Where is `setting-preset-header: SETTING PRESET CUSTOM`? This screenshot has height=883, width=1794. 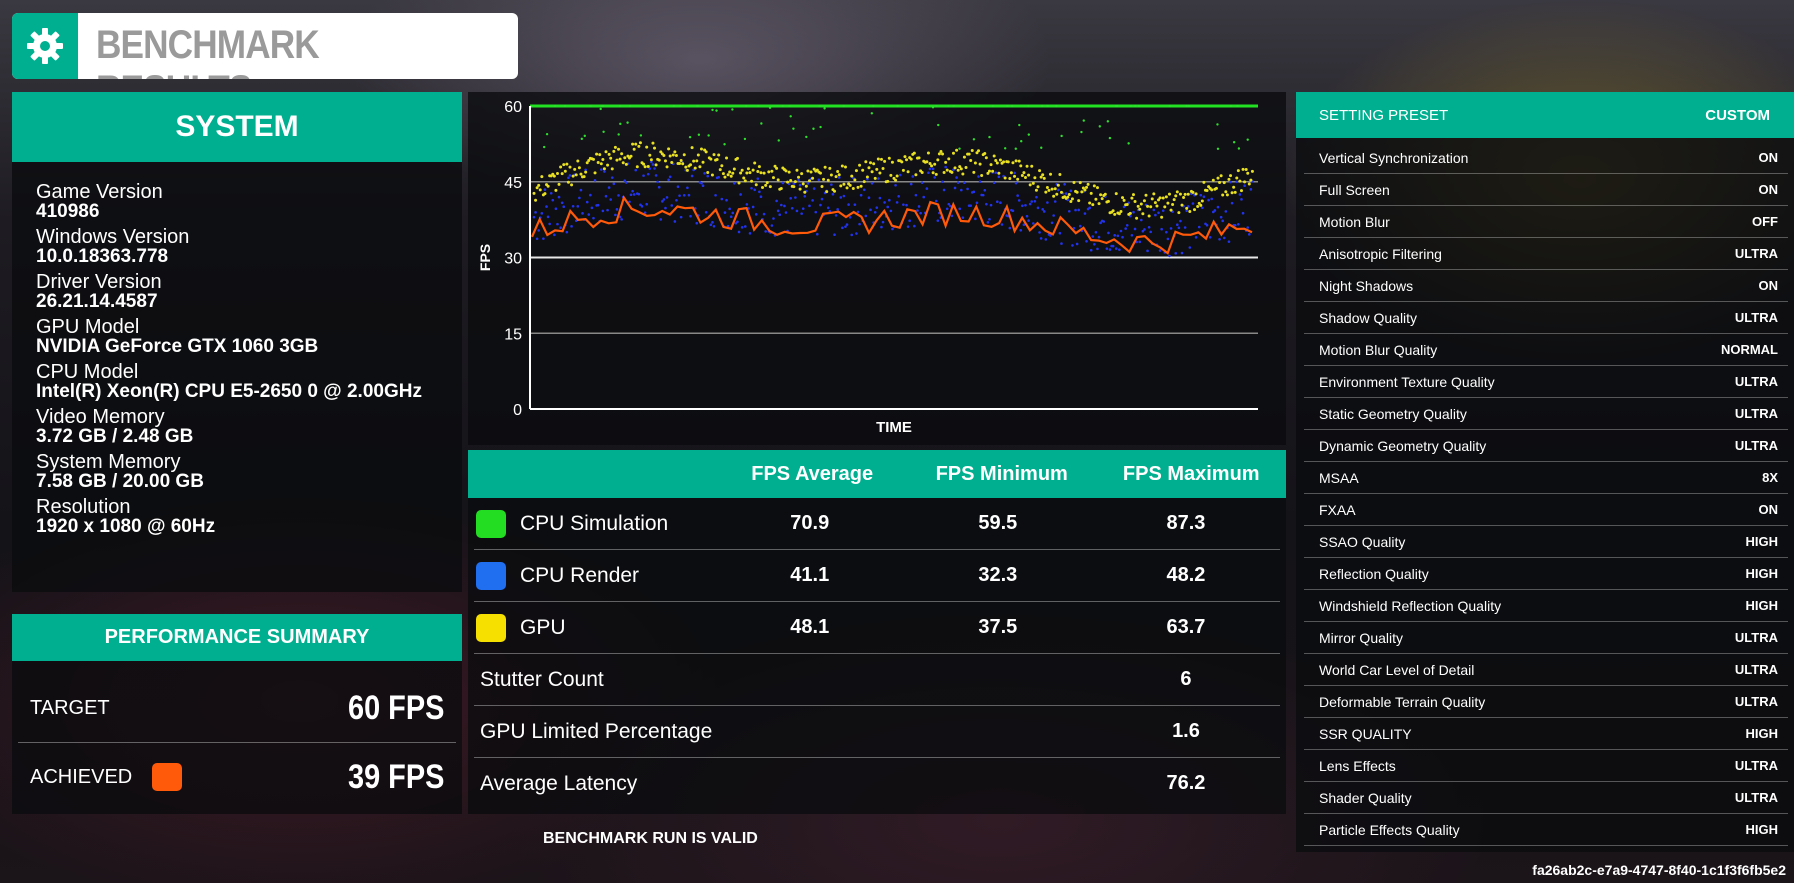
setting-preset-header: SETTING PRESET CUSTOM is located at coordinates (1545, 115).